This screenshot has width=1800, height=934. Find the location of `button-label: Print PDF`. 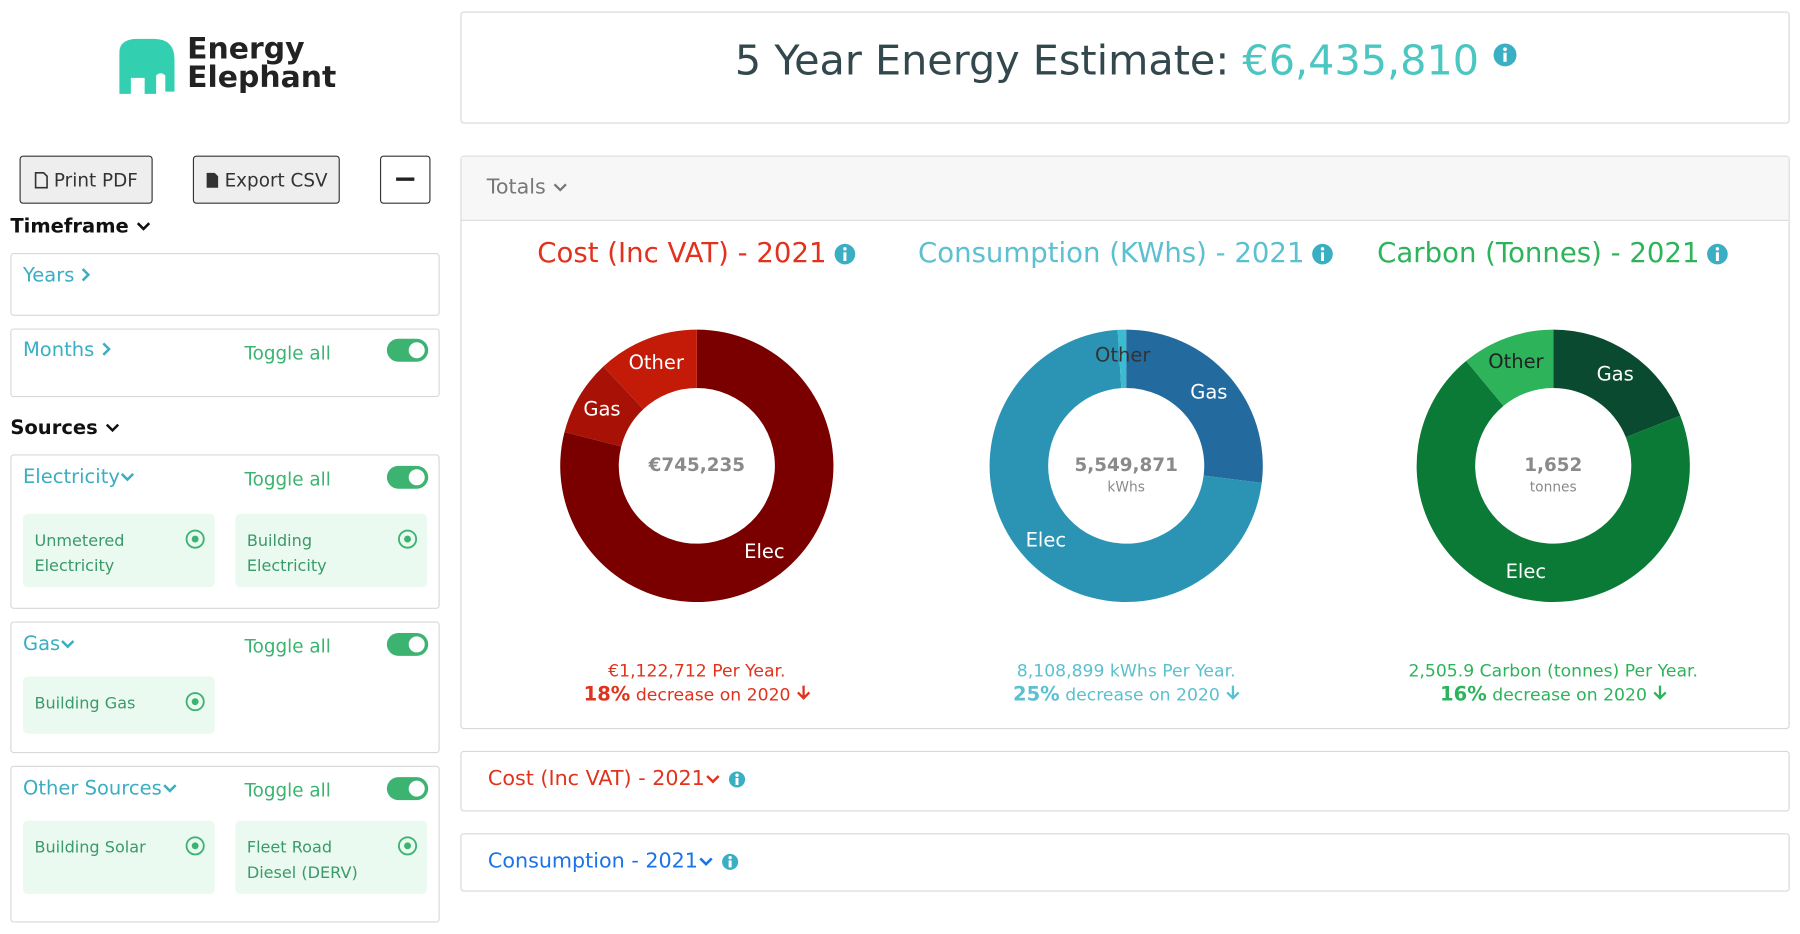

button-label: Print PDF is located at coordinates (95, 179).